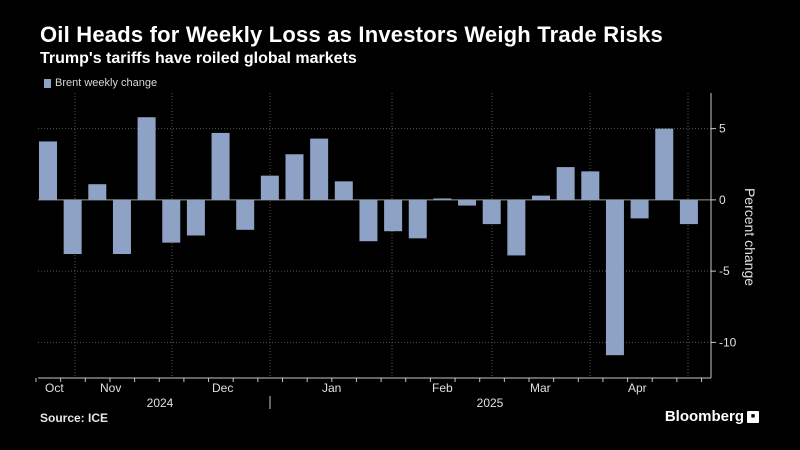  I want to click on legend-swatch, so click(47, 83).